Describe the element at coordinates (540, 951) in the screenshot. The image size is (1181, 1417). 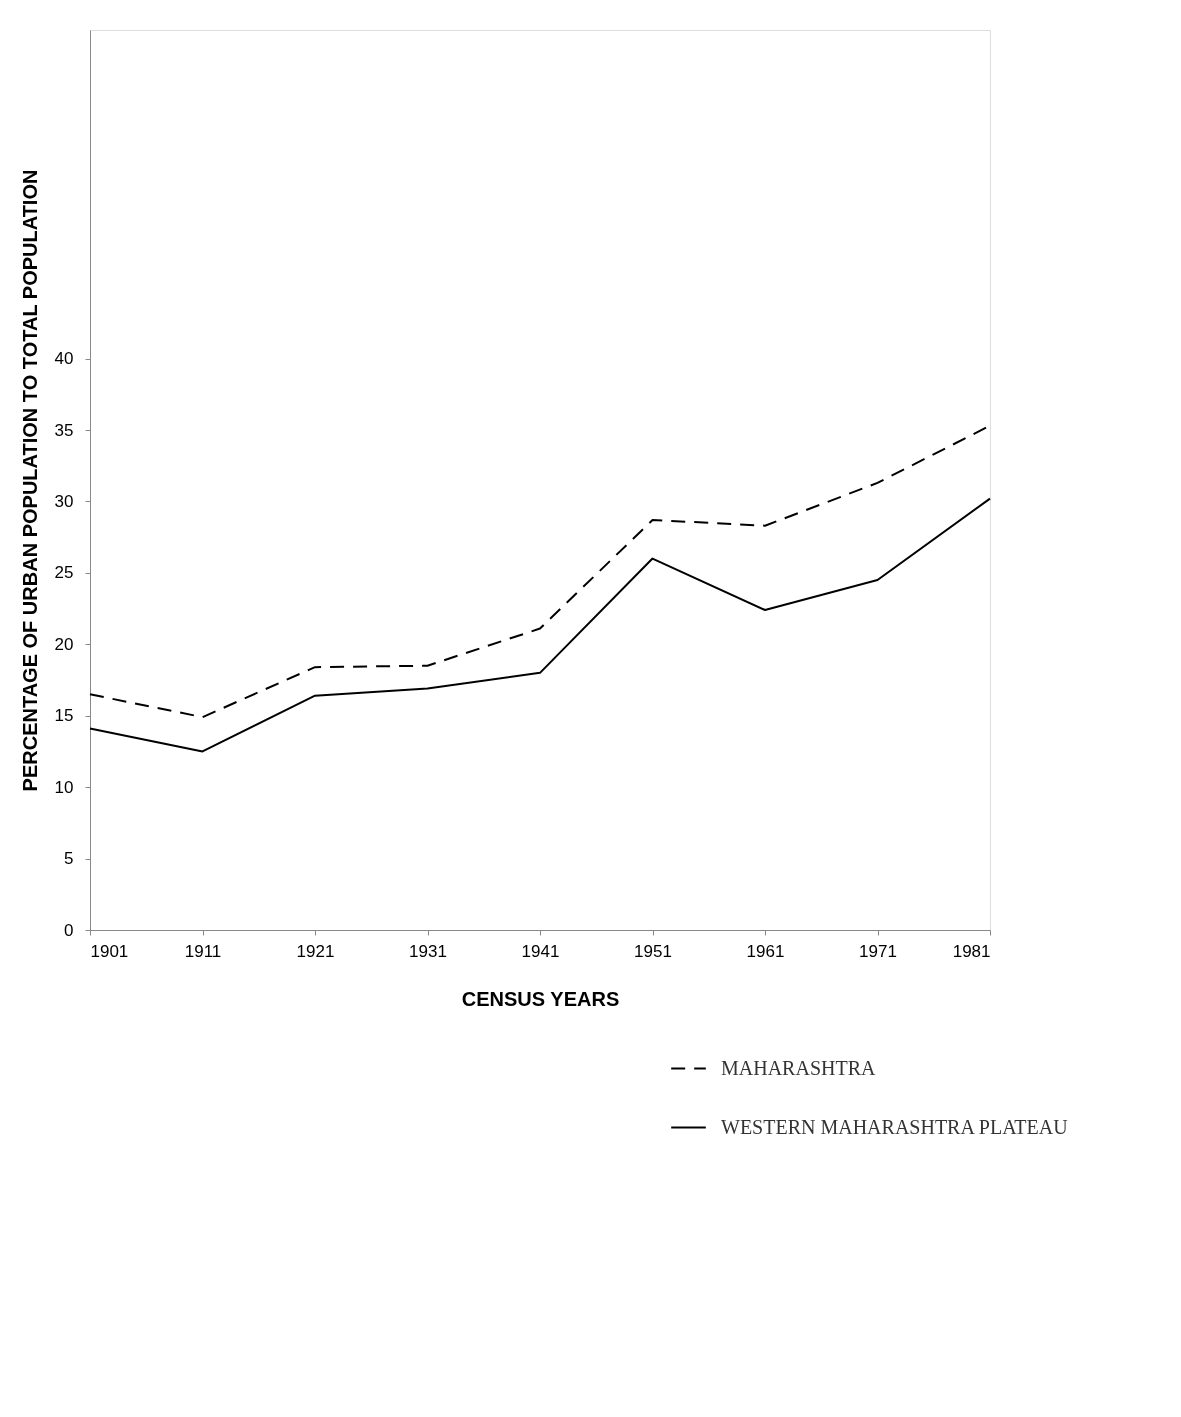
I see `x-tick-label: 1941` at that location.